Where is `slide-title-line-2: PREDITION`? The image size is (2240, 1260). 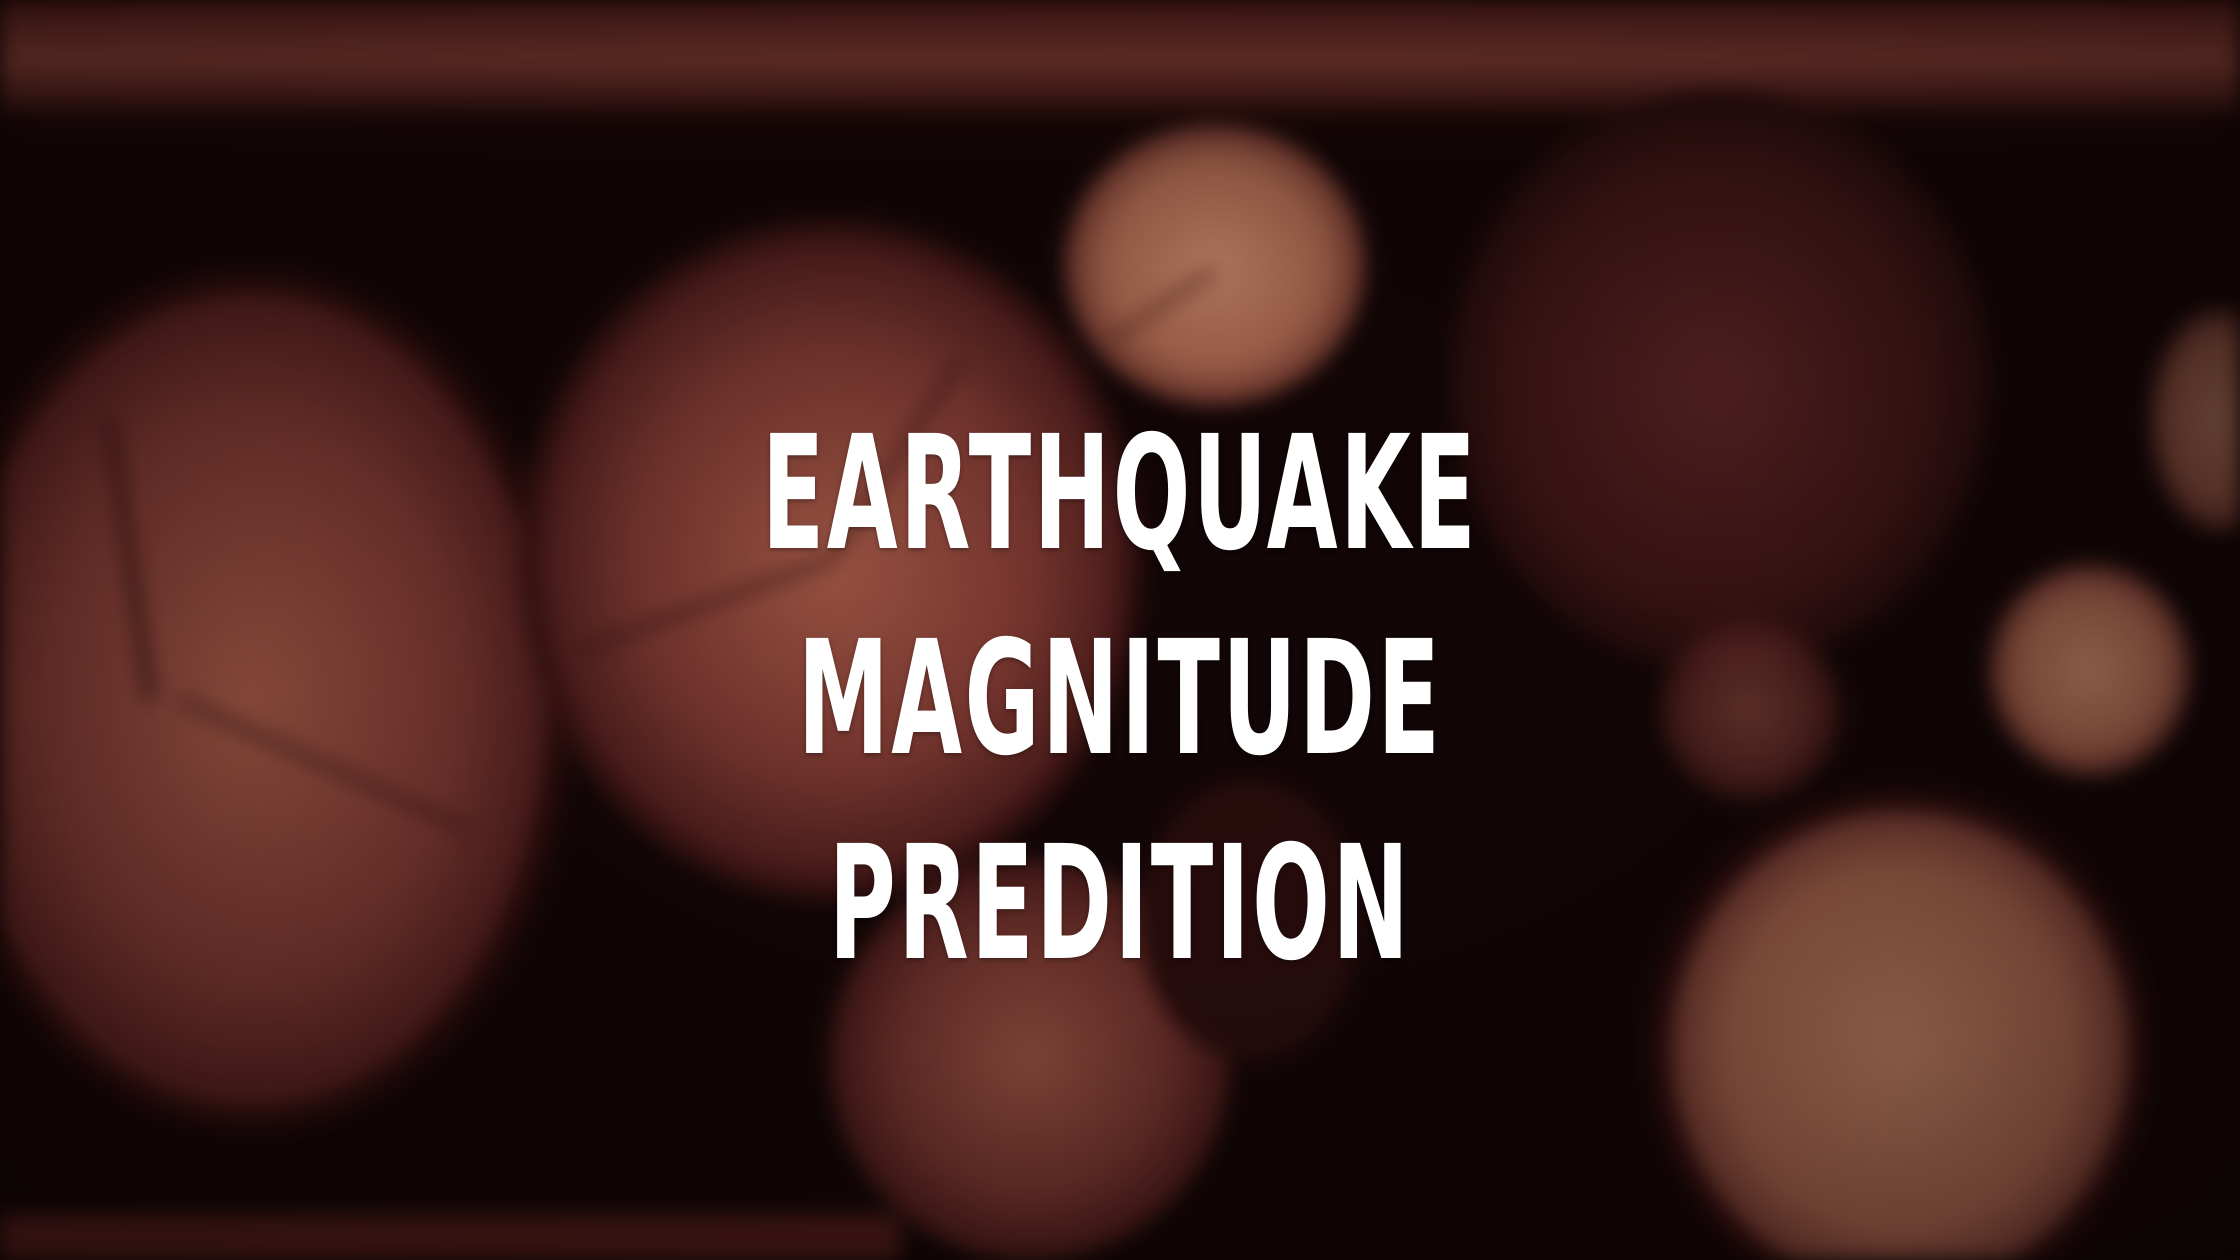 slide-title-line-2: PREDITION is located at coordinates (1120, 904).